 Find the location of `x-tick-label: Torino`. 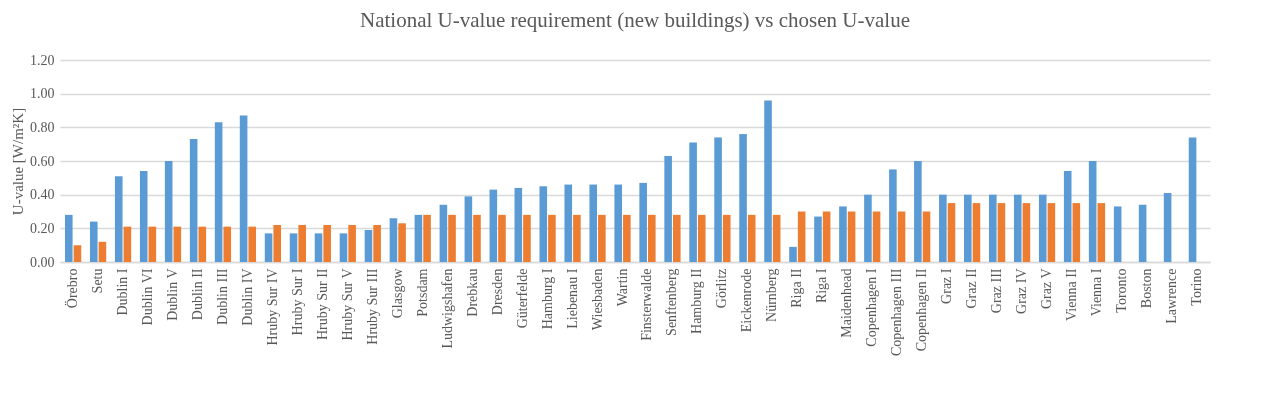

x-tick-label: Torino is located at coordinates (1196, 287).